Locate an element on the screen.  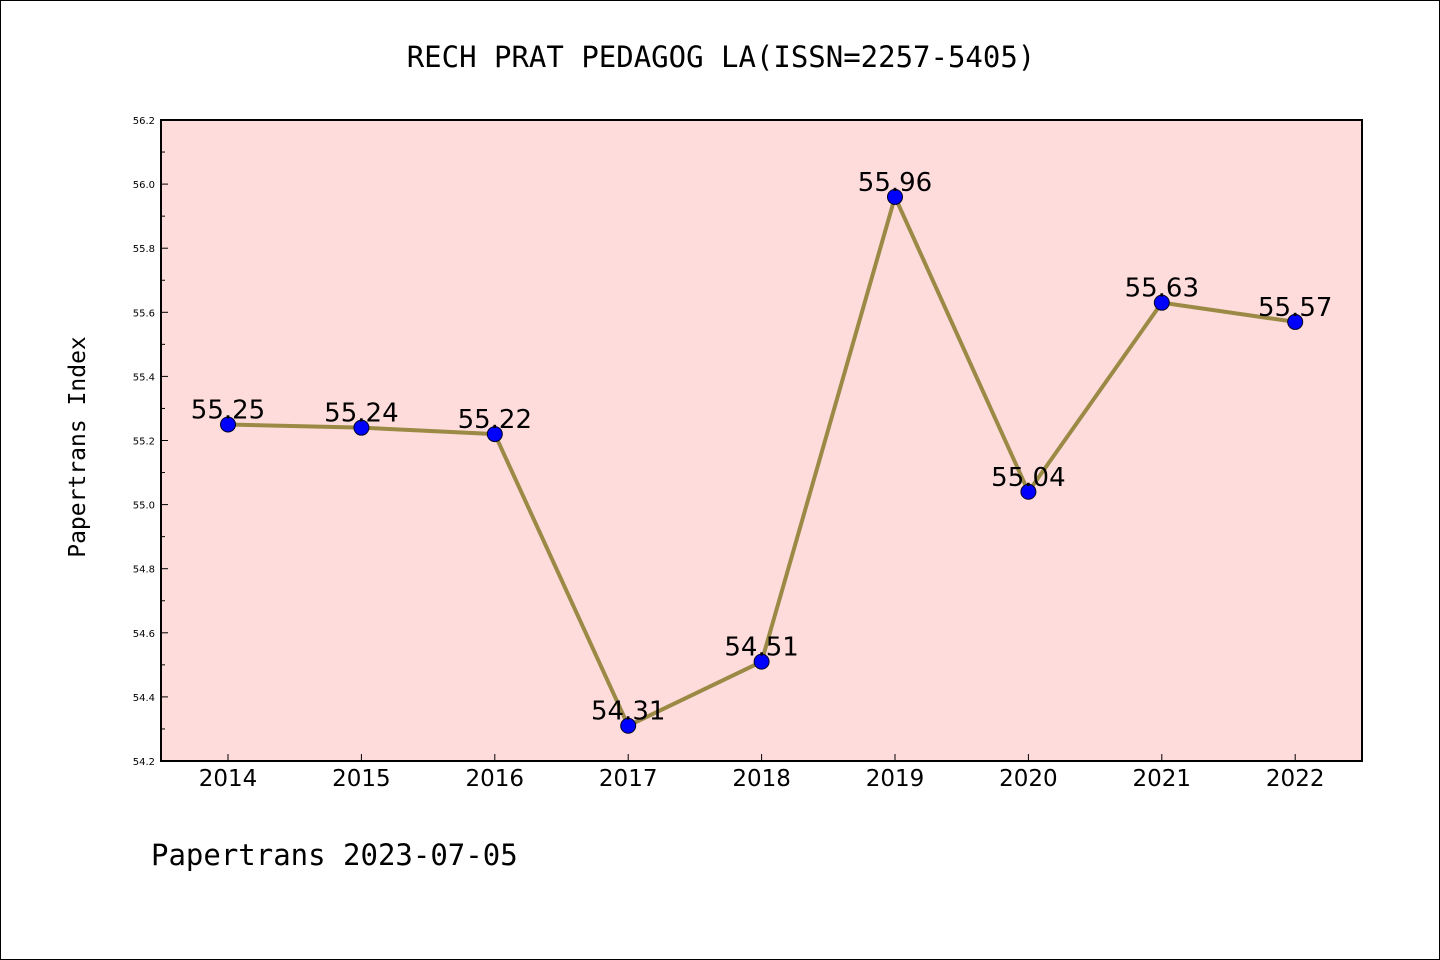
y-tick-label: 55.6 is located at coordinates (144, 313).